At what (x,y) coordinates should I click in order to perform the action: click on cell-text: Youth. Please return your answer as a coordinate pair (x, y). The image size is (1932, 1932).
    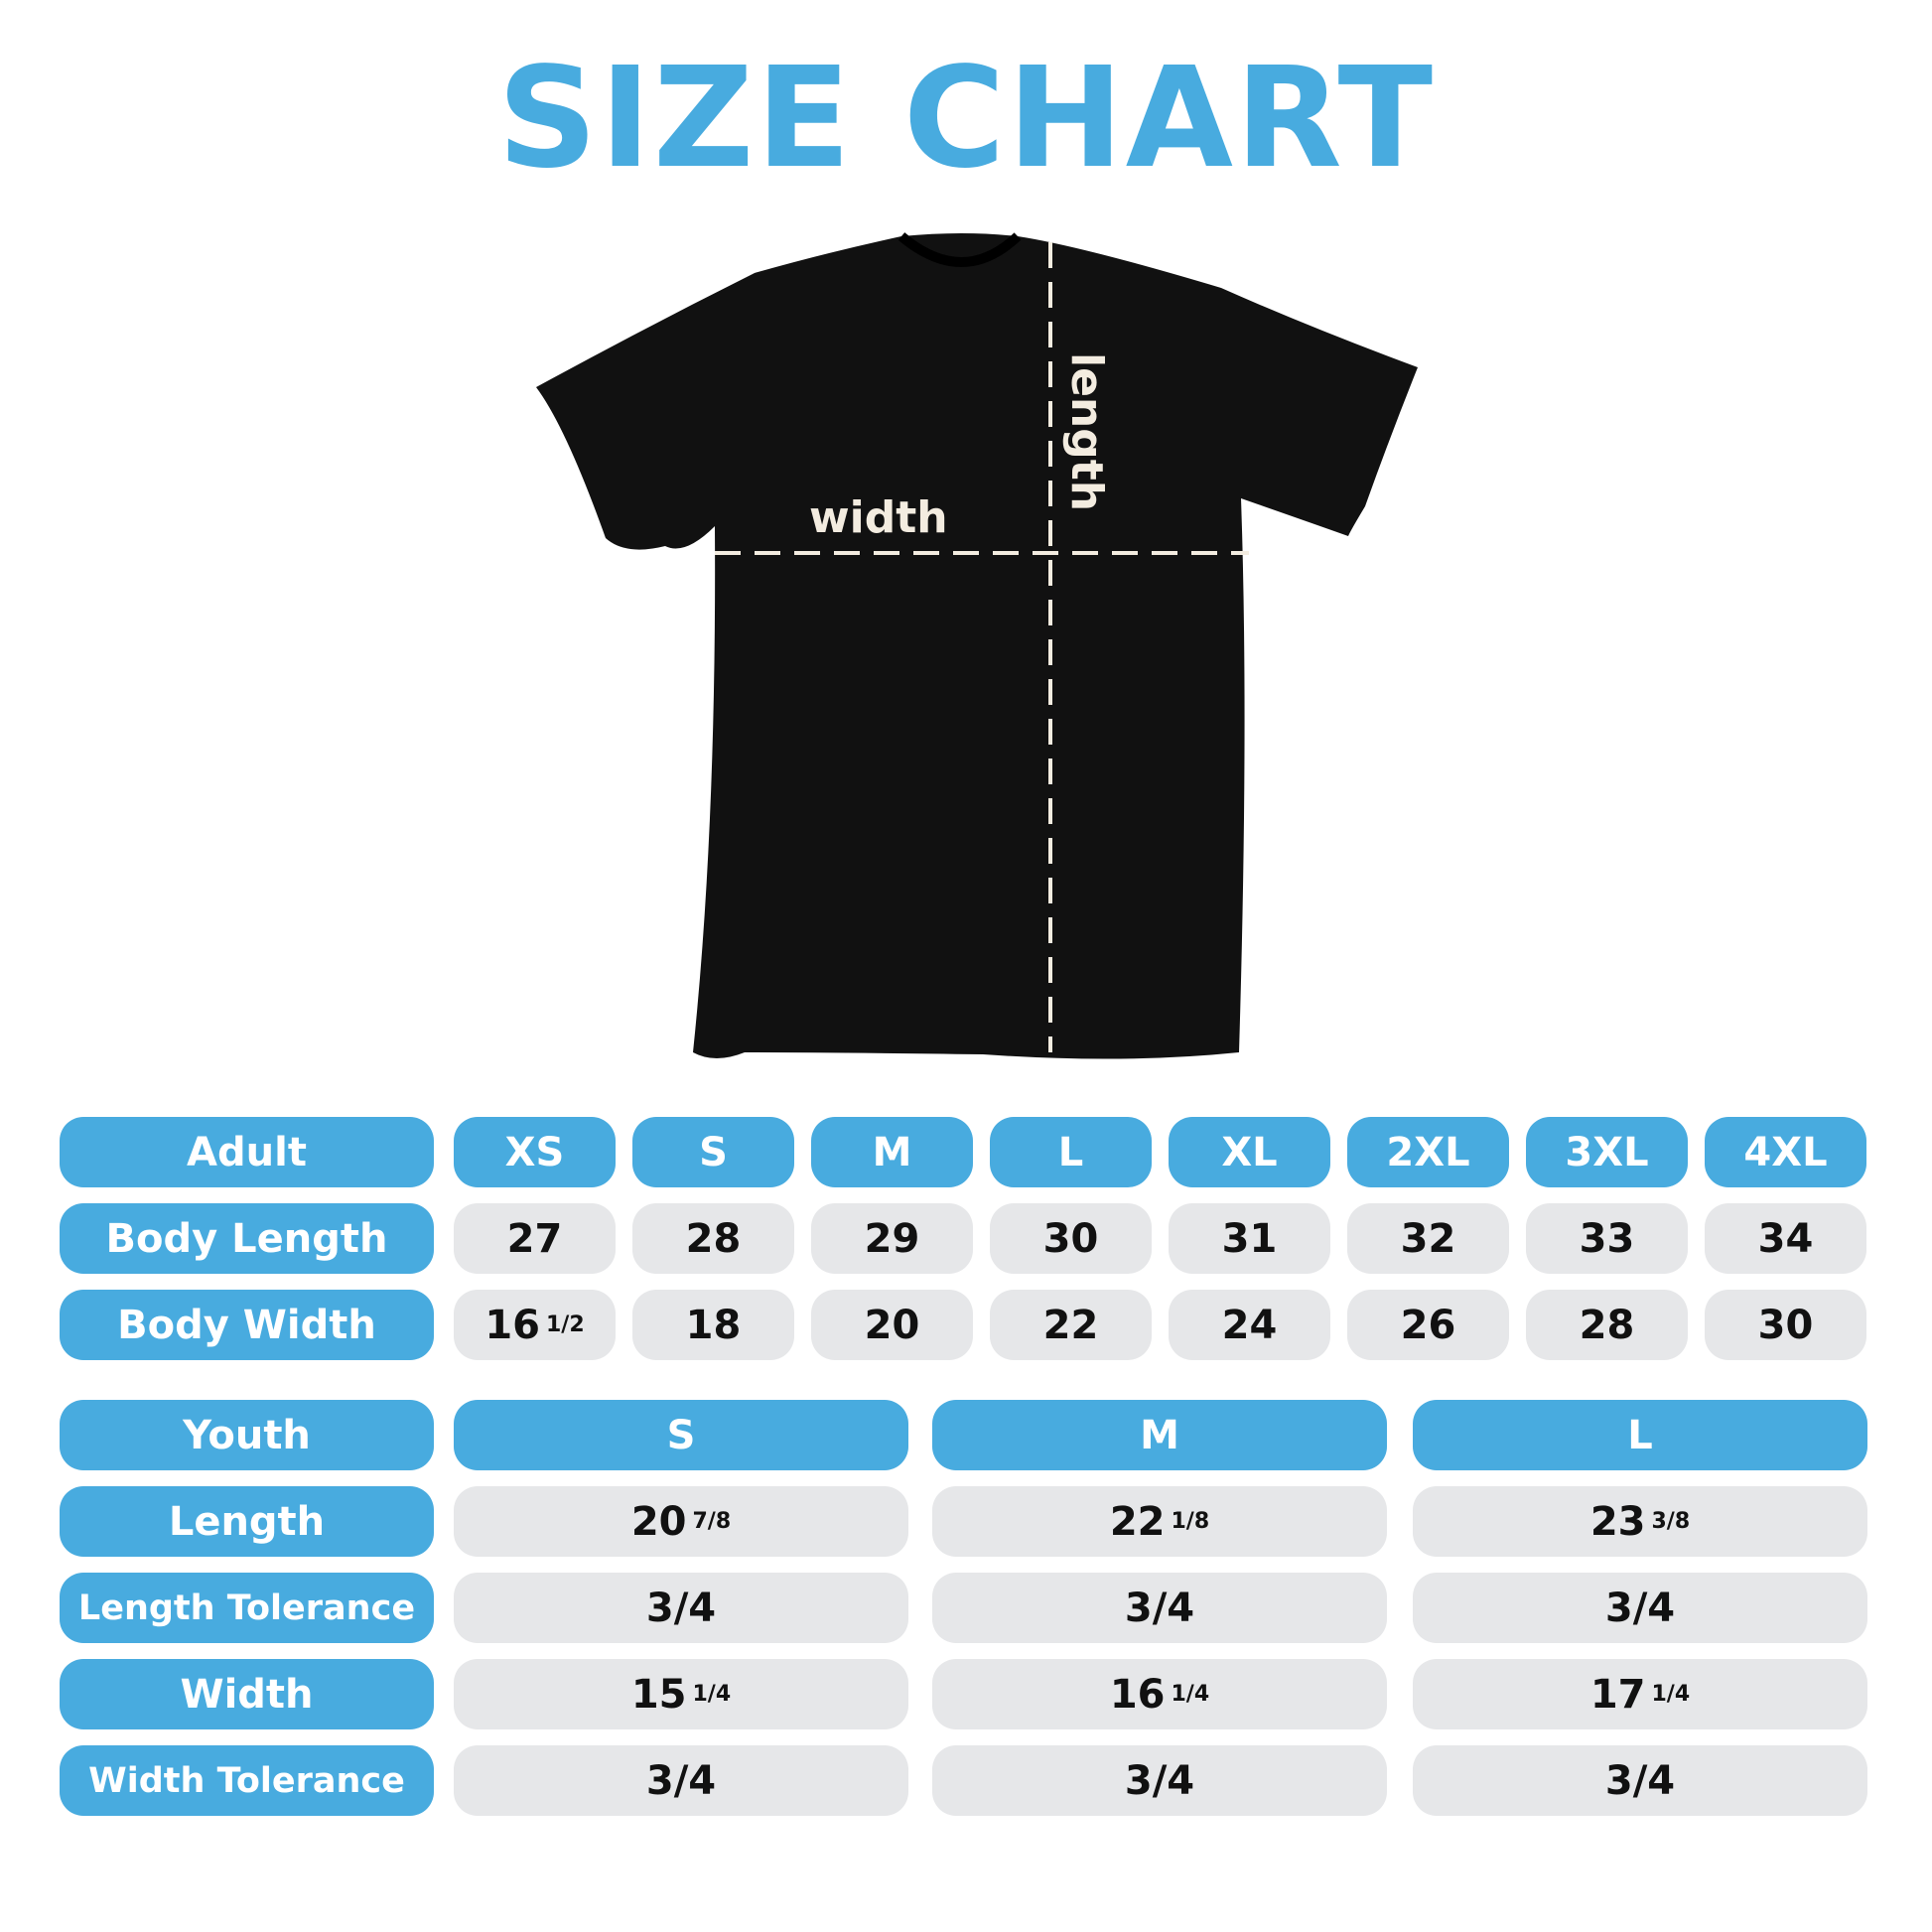
    Looking at the image, I should click on (247, 1435).